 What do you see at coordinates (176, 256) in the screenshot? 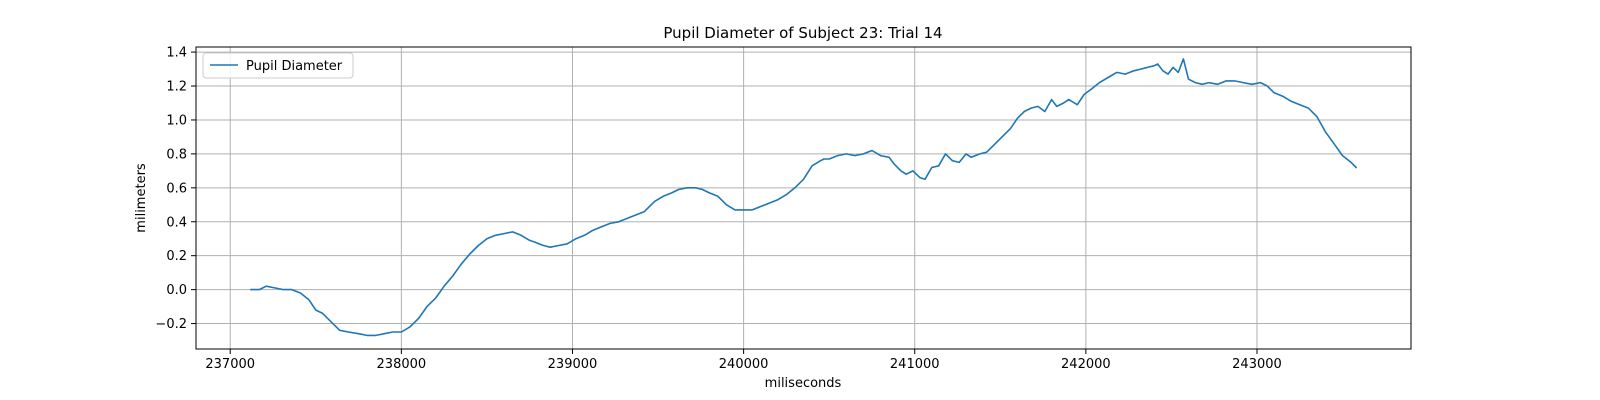
I see `y-tick-label: 0.2` at bounding box center [176, 256].